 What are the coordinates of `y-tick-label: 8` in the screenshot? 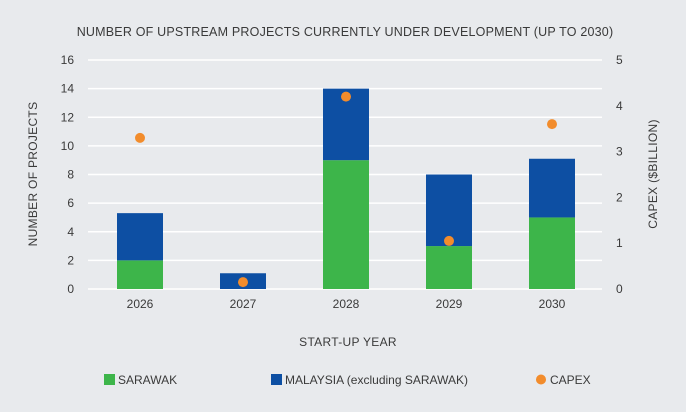 It's located at (70, 175).